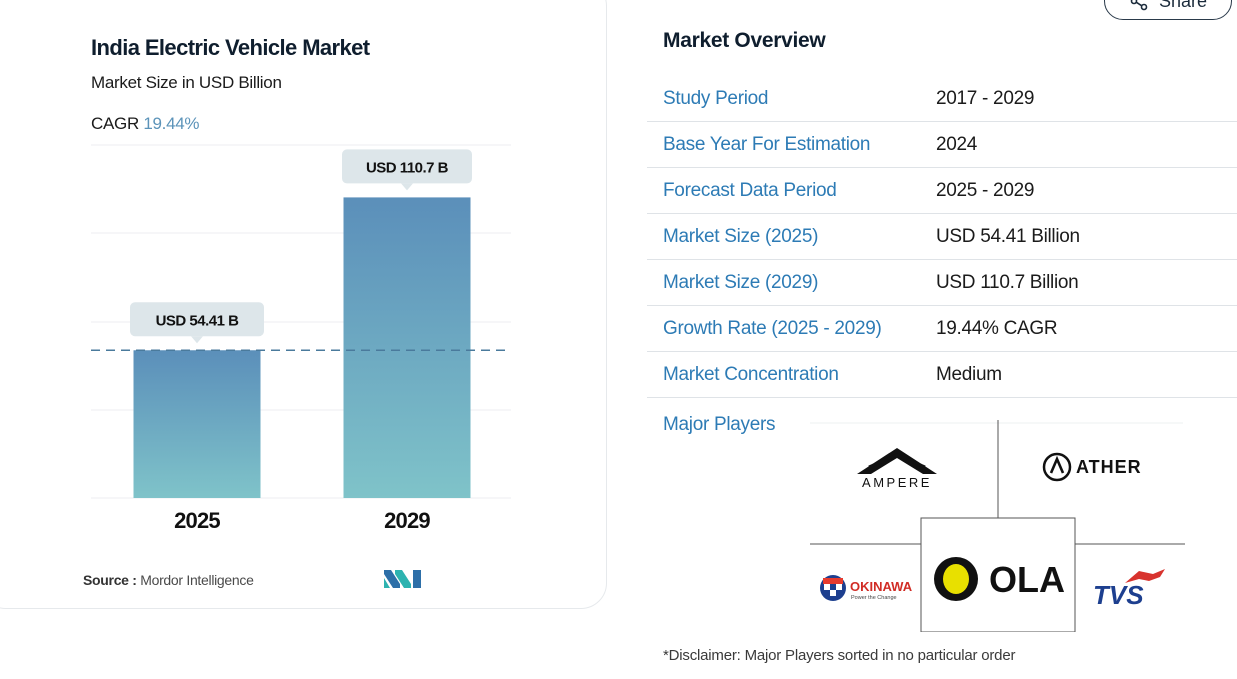  I want to click on share-button: Share, so click(1168, 10).